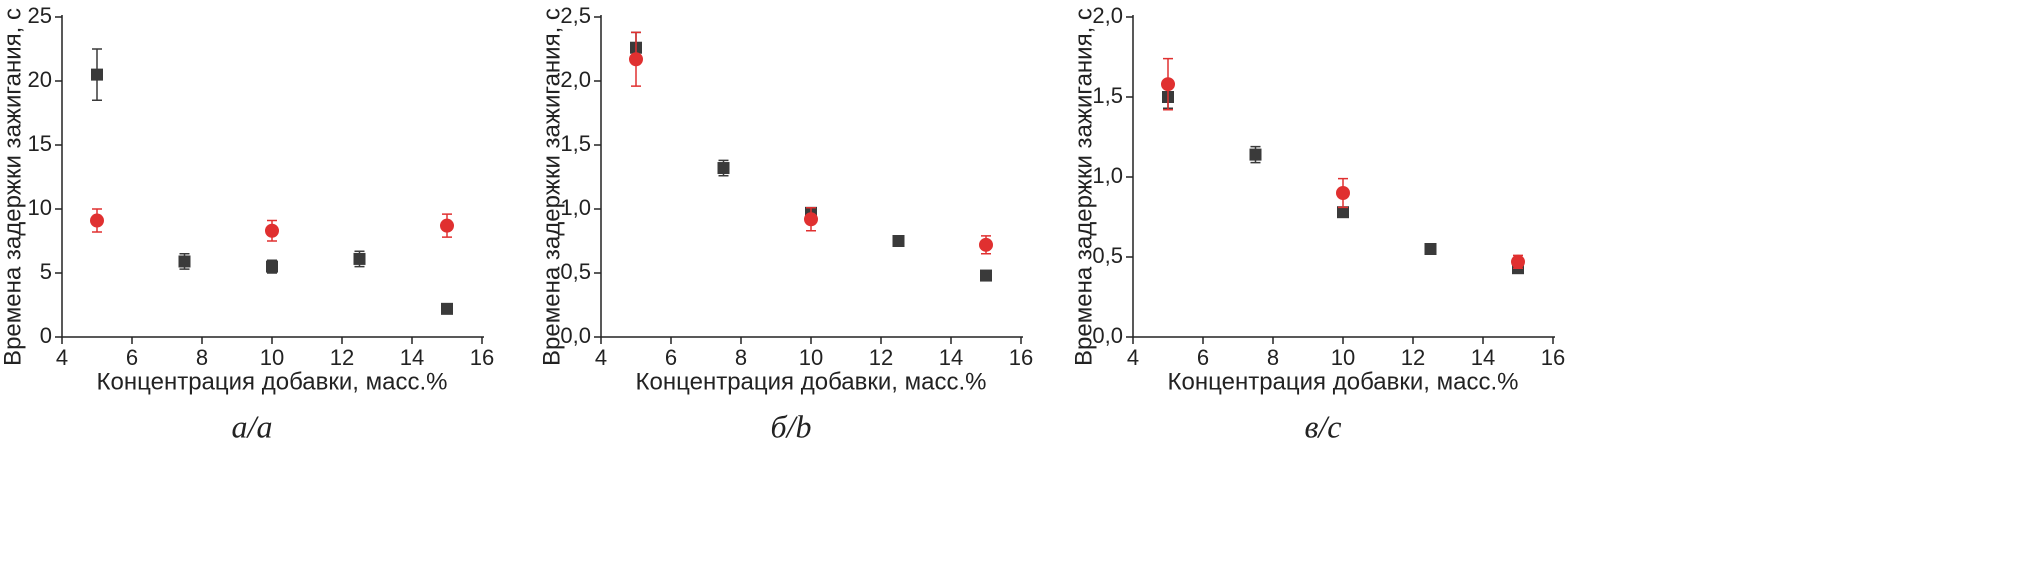  I want to click on y-tick-label: 0, so click(46, 335).